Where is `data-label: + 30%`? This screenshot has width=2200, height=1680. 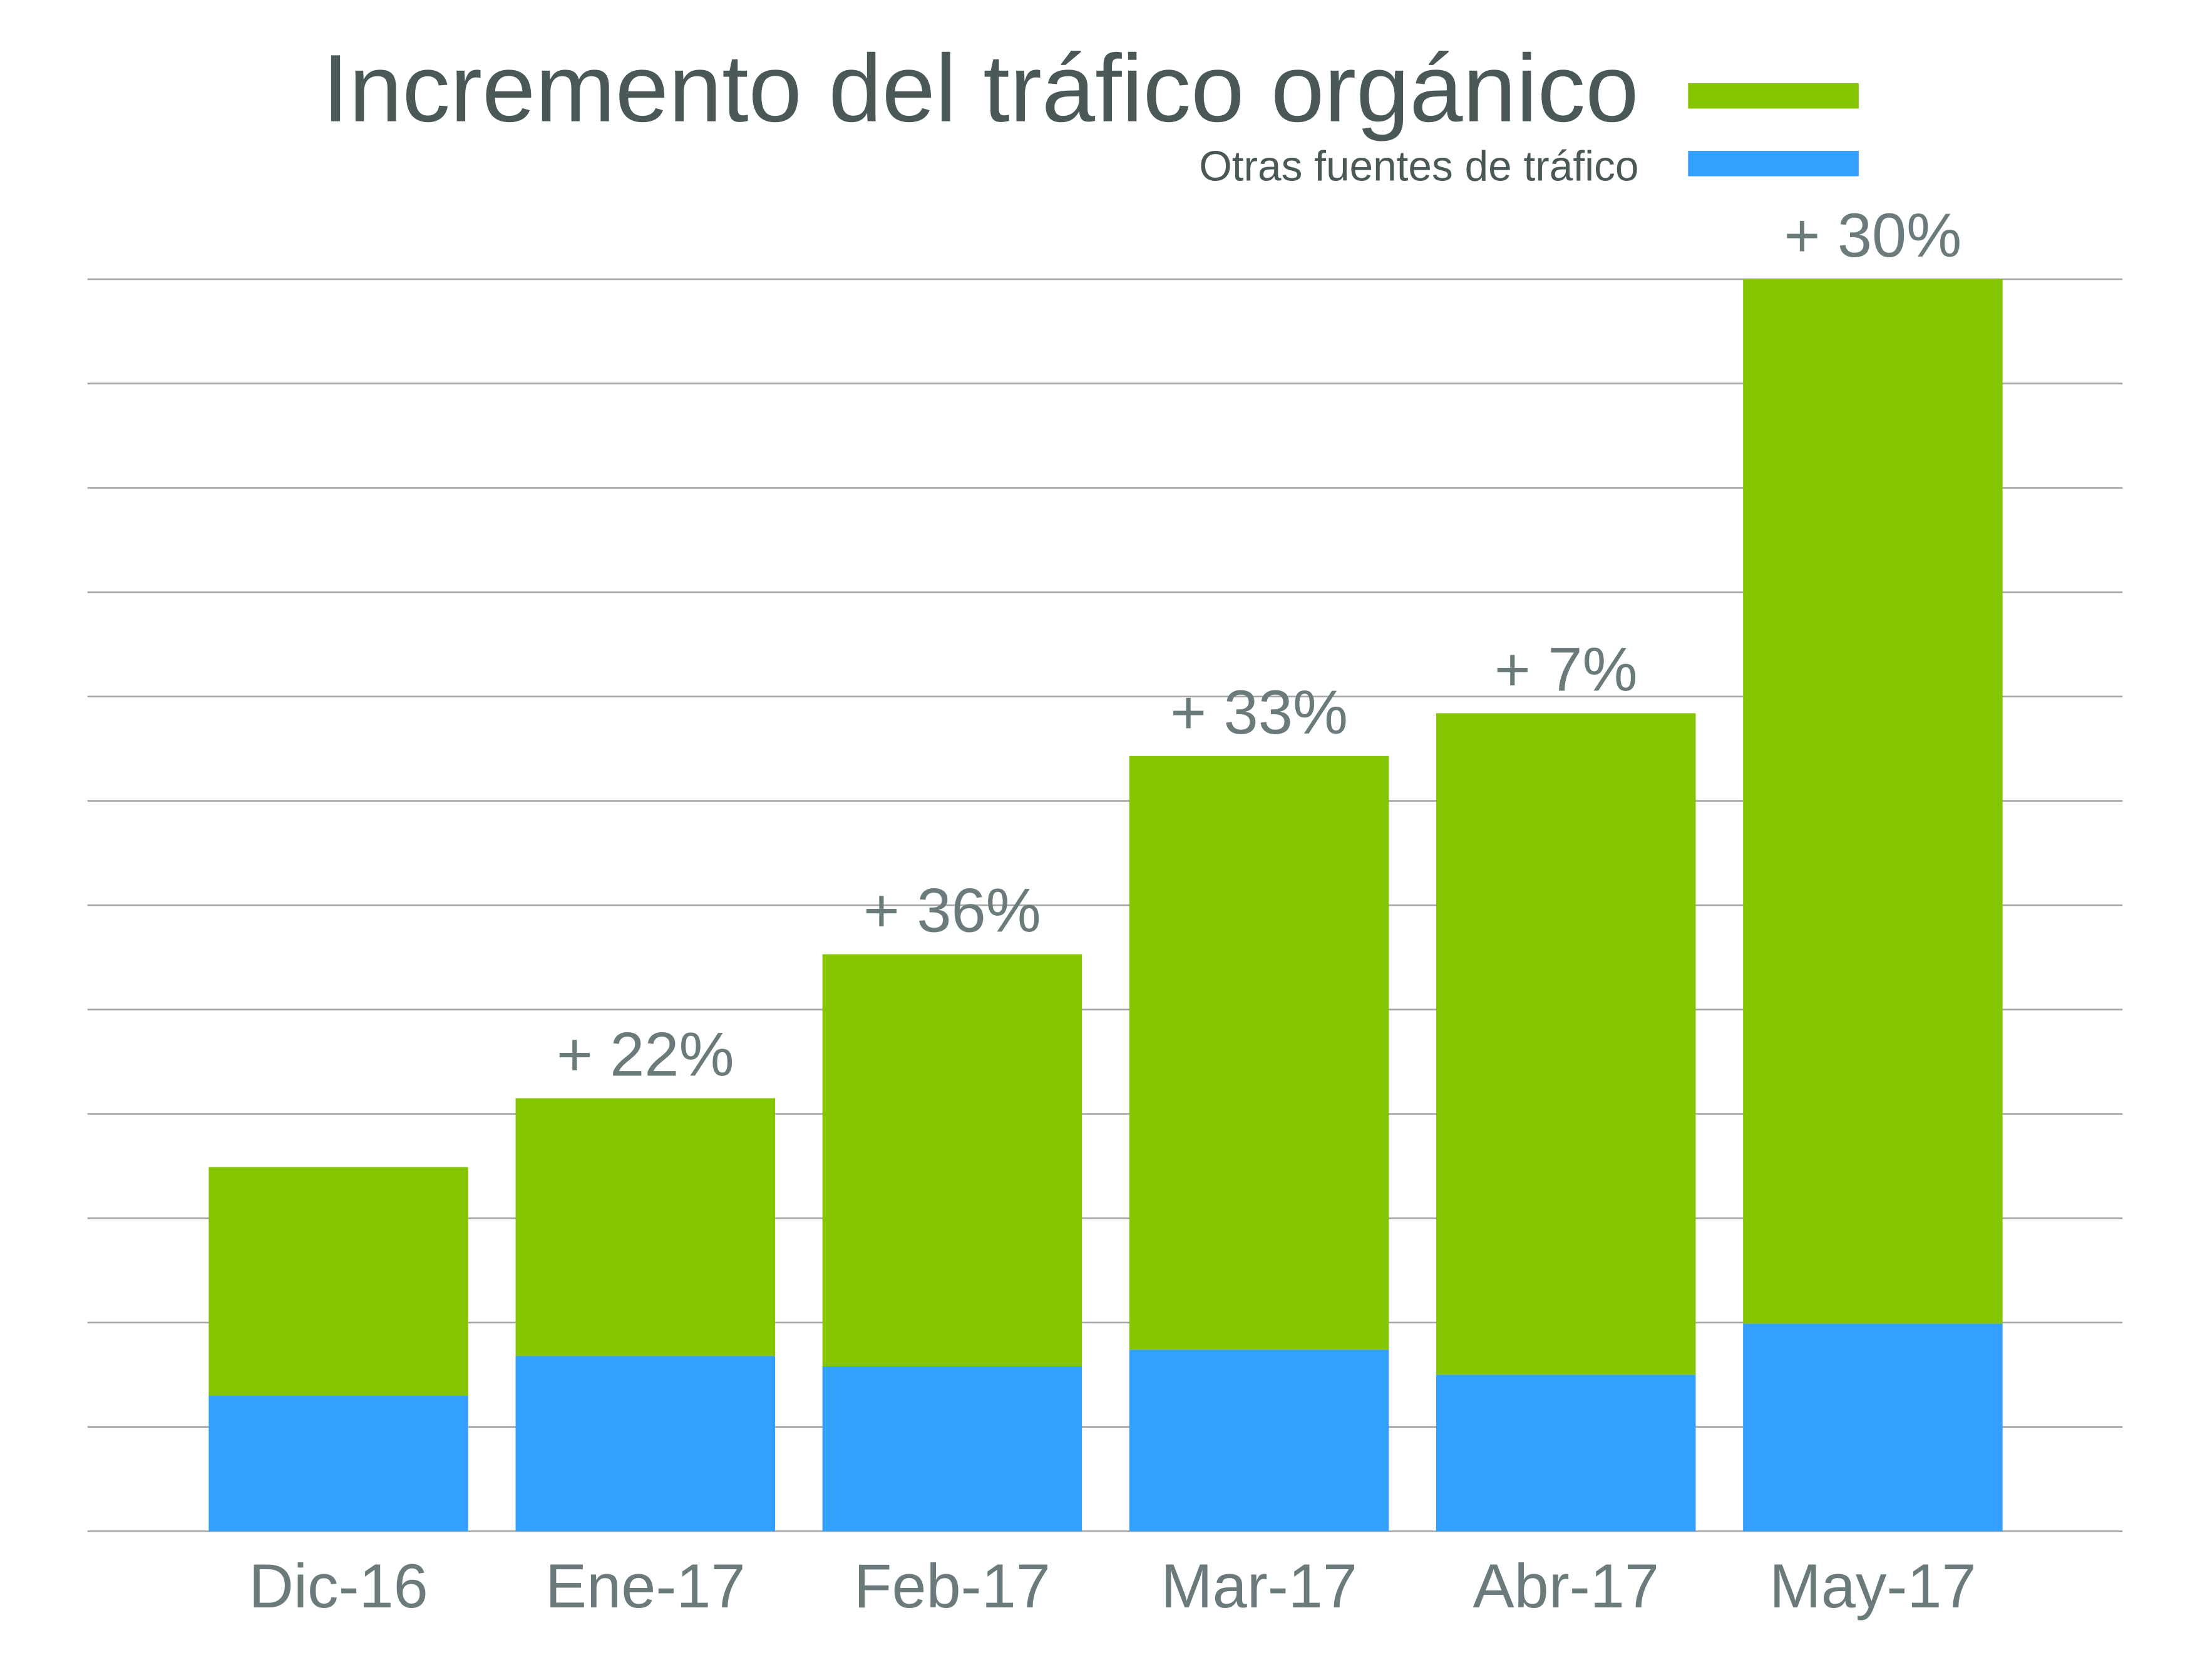 data-label: + 30% is located at coordinates (1873, 236).